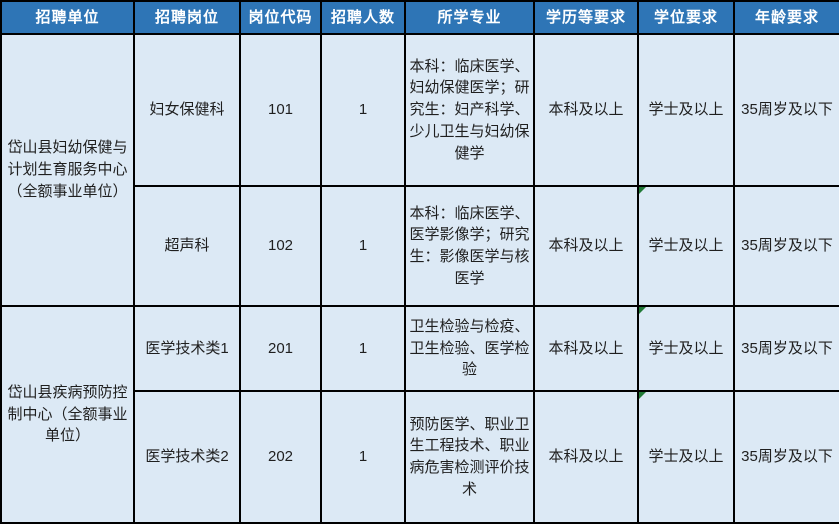 This screenshot has width=839, height=527. Describe the element at coordinates (187, 348) in the screenshot. I see `position-cell: 医学技术类1` at that location.